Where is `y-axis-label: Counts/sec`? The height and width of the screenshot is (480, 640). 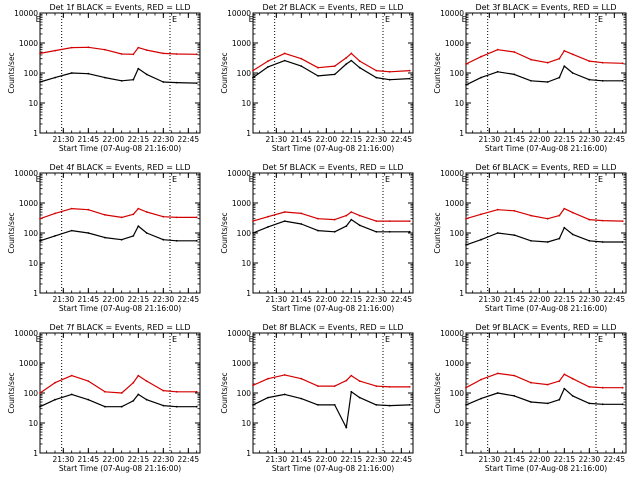
y-axis-label: Counts/sec is located at coordinates (224, 72).